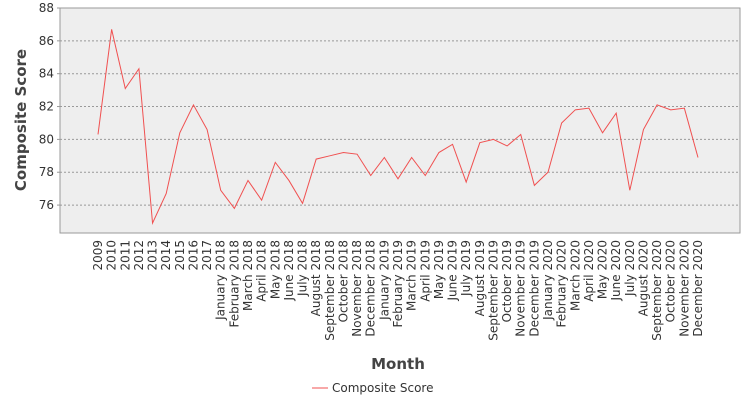 The width and height of the screenshot is (750, 400). I want to click on x-tick-label: June 2020, so click(616, 271).